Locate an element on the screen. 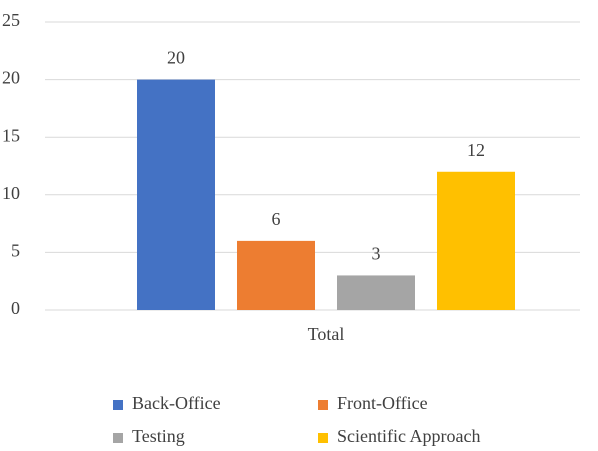 Image resolution: width=598 pixels, height=451 pixels. data-label: 12 is located at coordinates (476, 150).